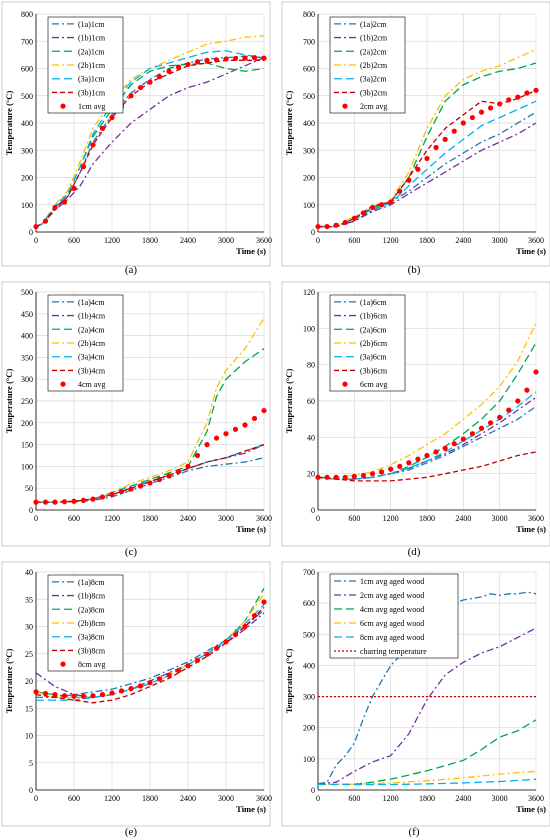 This screenshot has width=550, height=840. What do you see at coordinates (392, 581) in the screenshot?
I see `legend-label: 1cm avg aged wood` at bounding box center [392, 581].